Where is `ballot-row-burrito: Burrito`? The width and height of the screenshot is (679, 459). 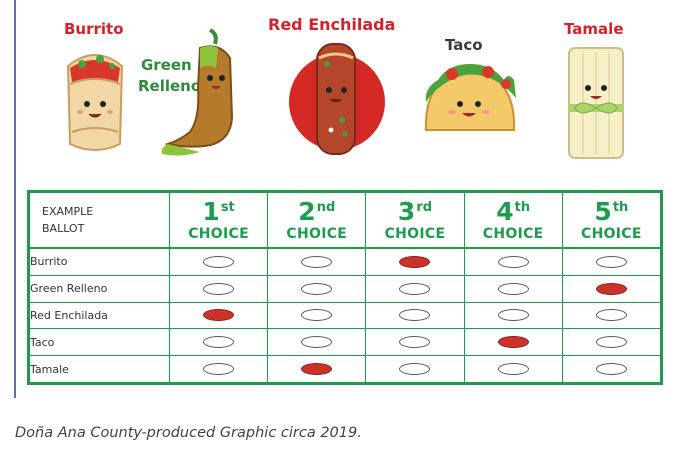 ballot-row-burrito: Burrito is located at coordinates (345, 261).